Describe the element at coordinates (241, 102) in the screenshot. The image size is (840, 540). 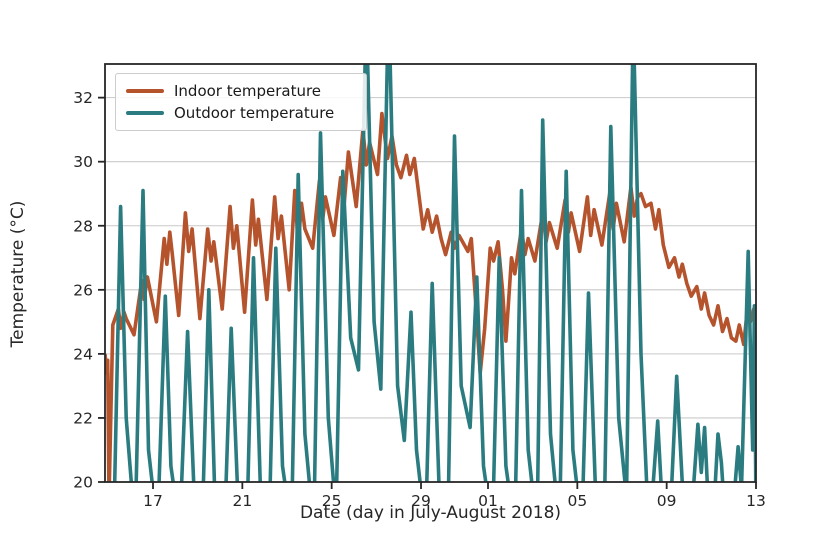
I see `legend: Indoor temperature Outdoor temperature` at that location.